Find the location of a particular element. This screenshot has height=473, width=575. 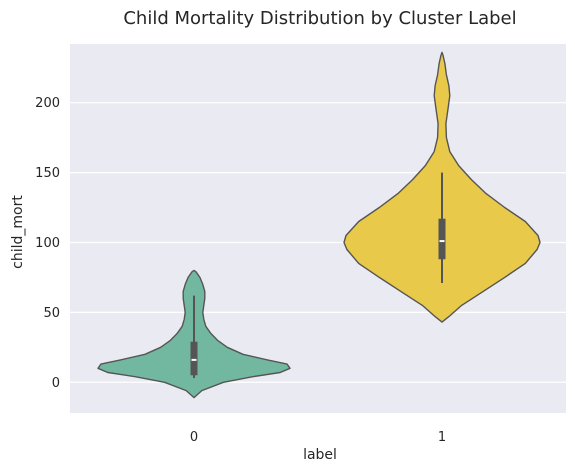

y-tick-label-200: 200 is located at coordinates (47, 103).